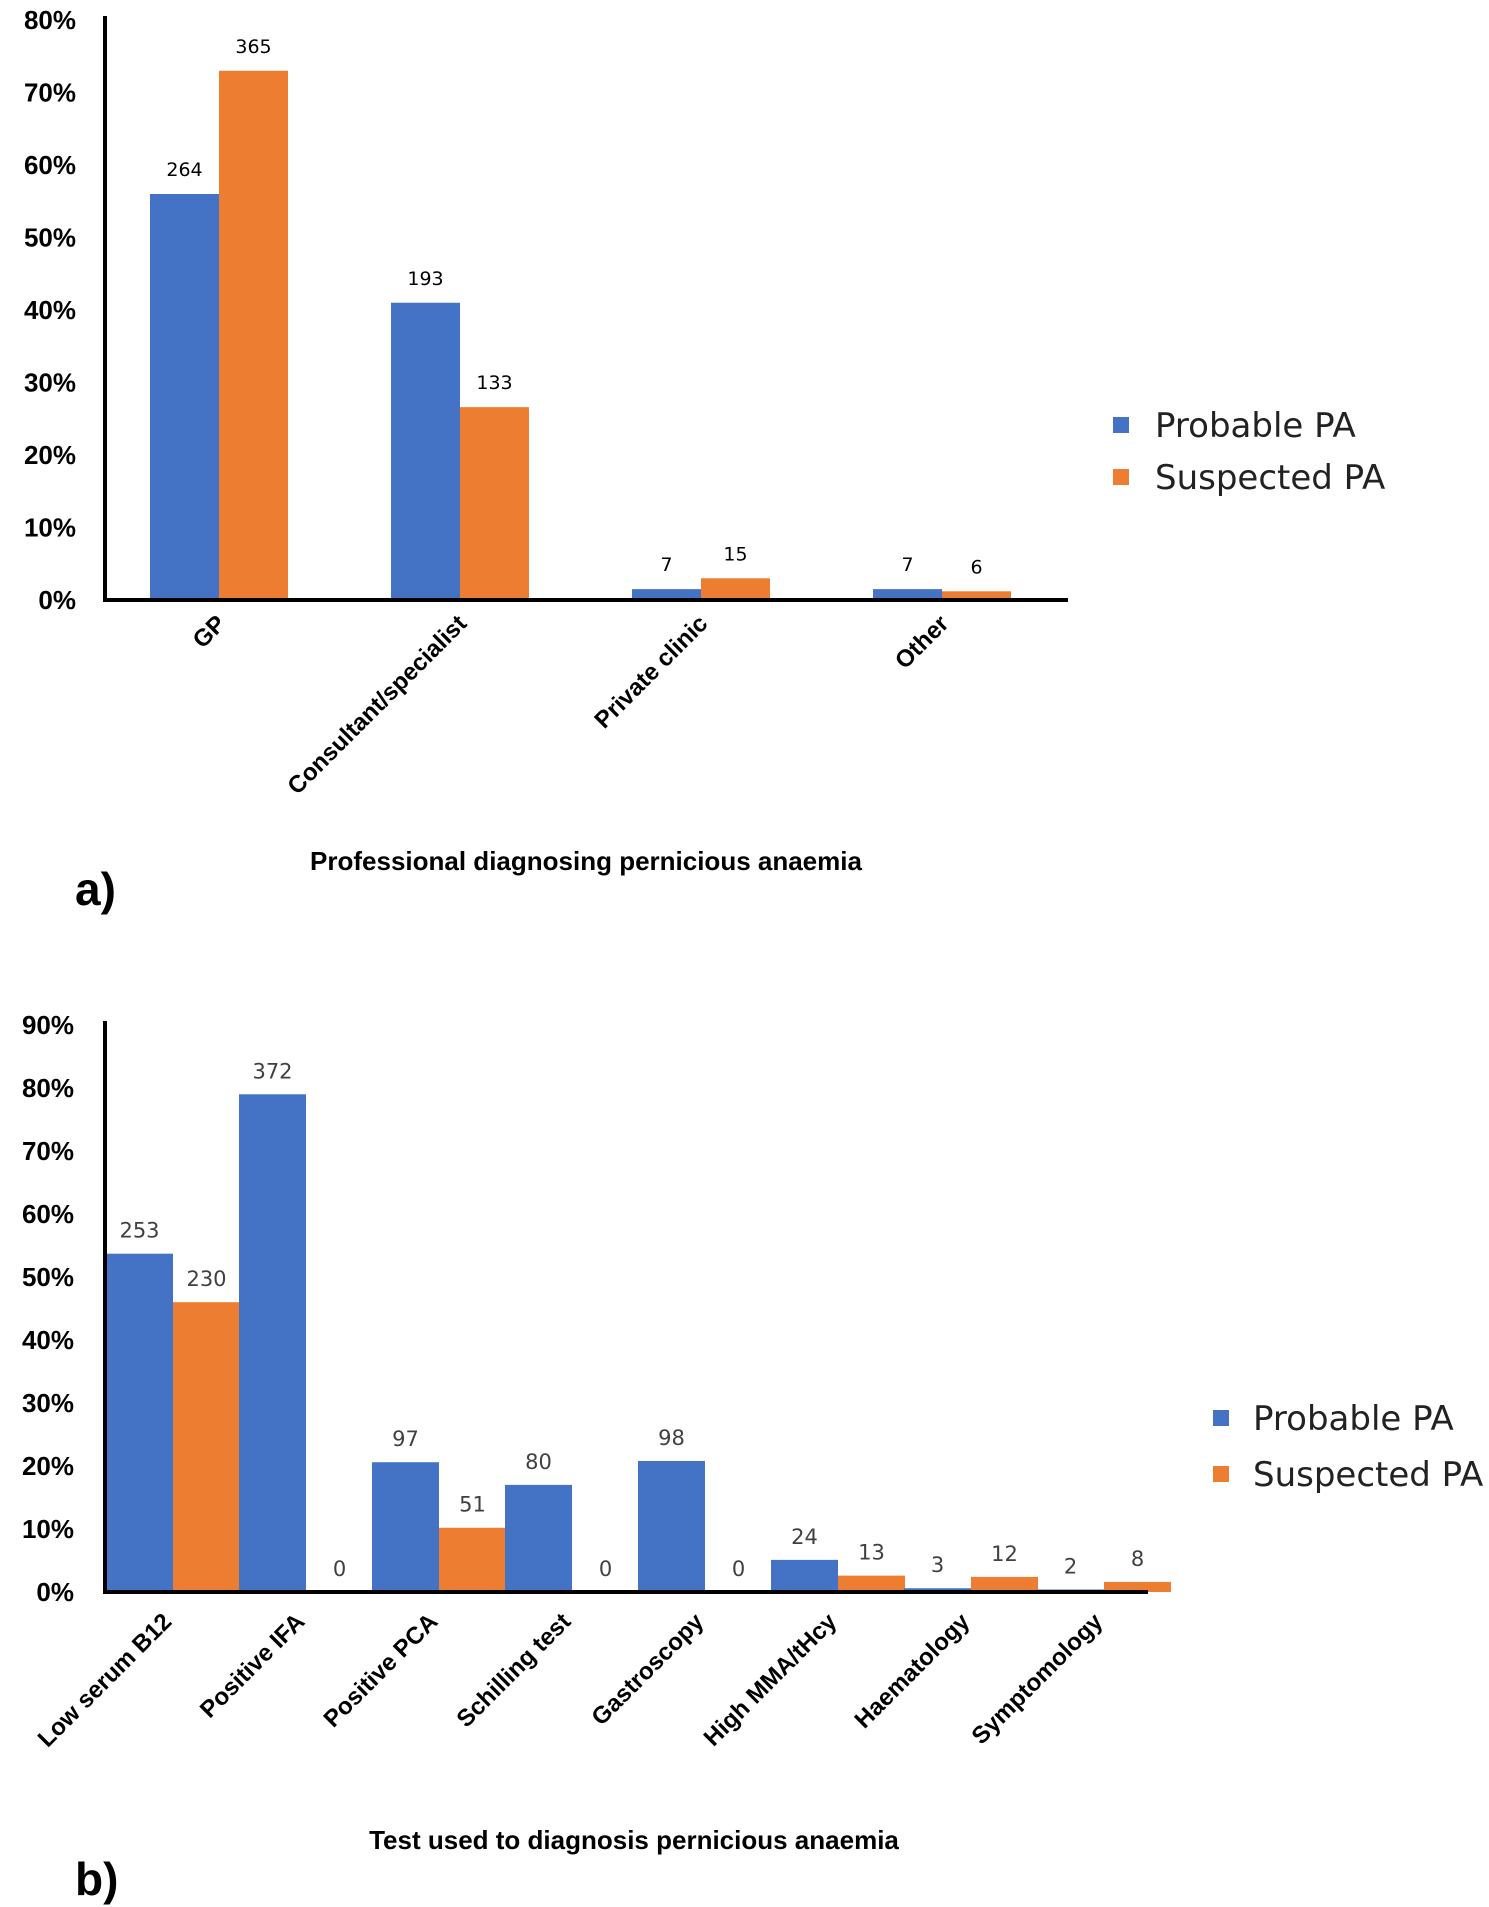  I want to click on chartb-y-tick-label: 80%, so click(48, 1088).